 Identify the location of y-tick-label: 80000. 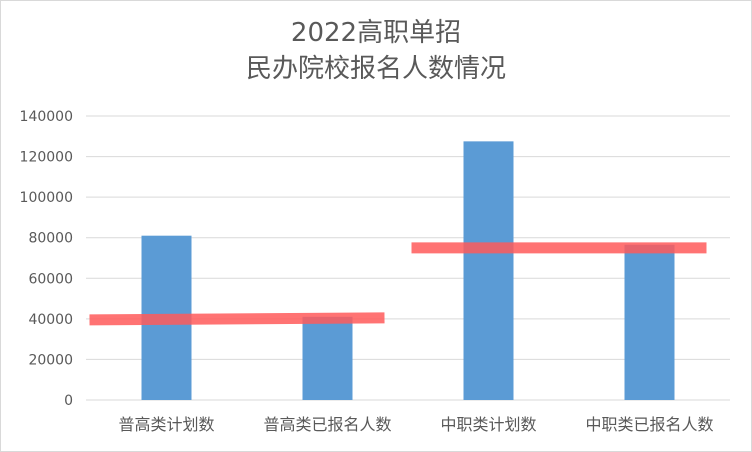
(50, 239).